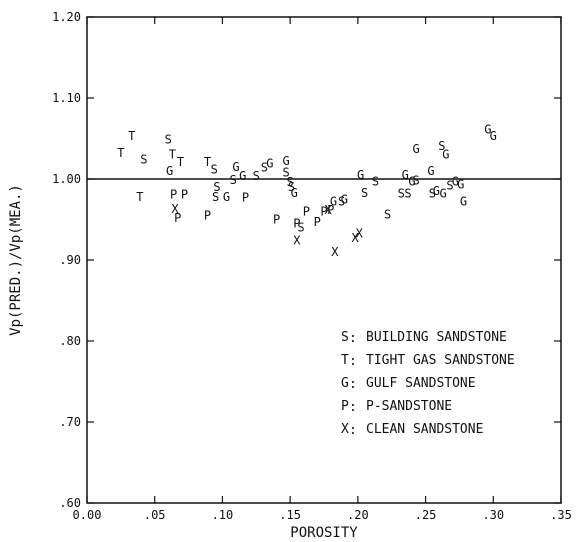  Describe the element at coordinates (66, 179) in the screenshot. I see `y-tick-label: 1.00` at that location.